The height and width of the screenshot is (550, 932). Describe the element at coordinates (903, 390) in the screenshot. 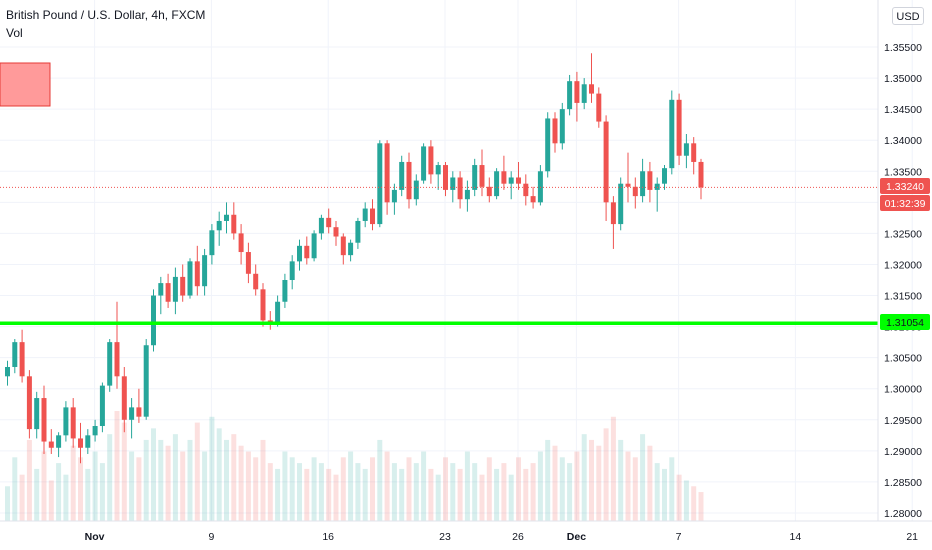

I see `price-tick-label: 1.30000` at that location.